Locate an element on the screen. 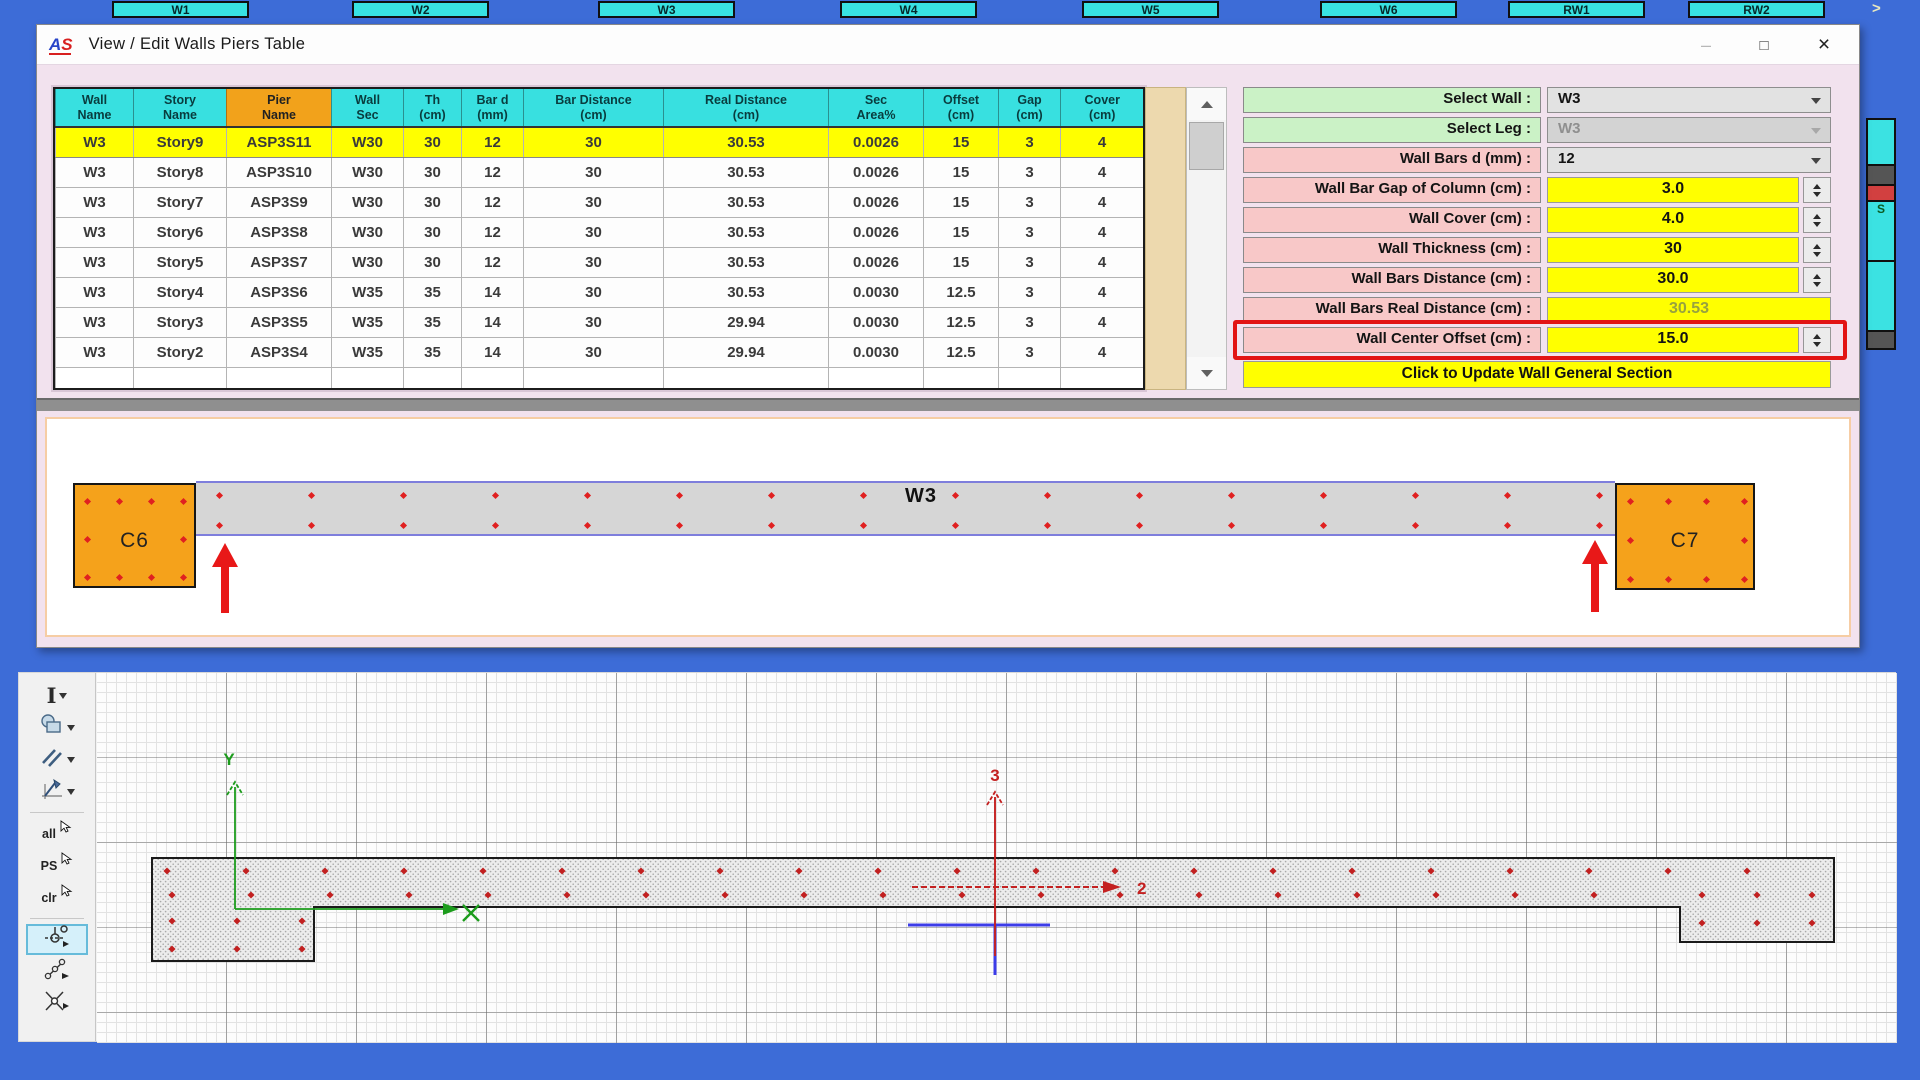 The height and width of the screenshot is (1080, 1920). axis-pen-tool is located at coordinates (57, 791).